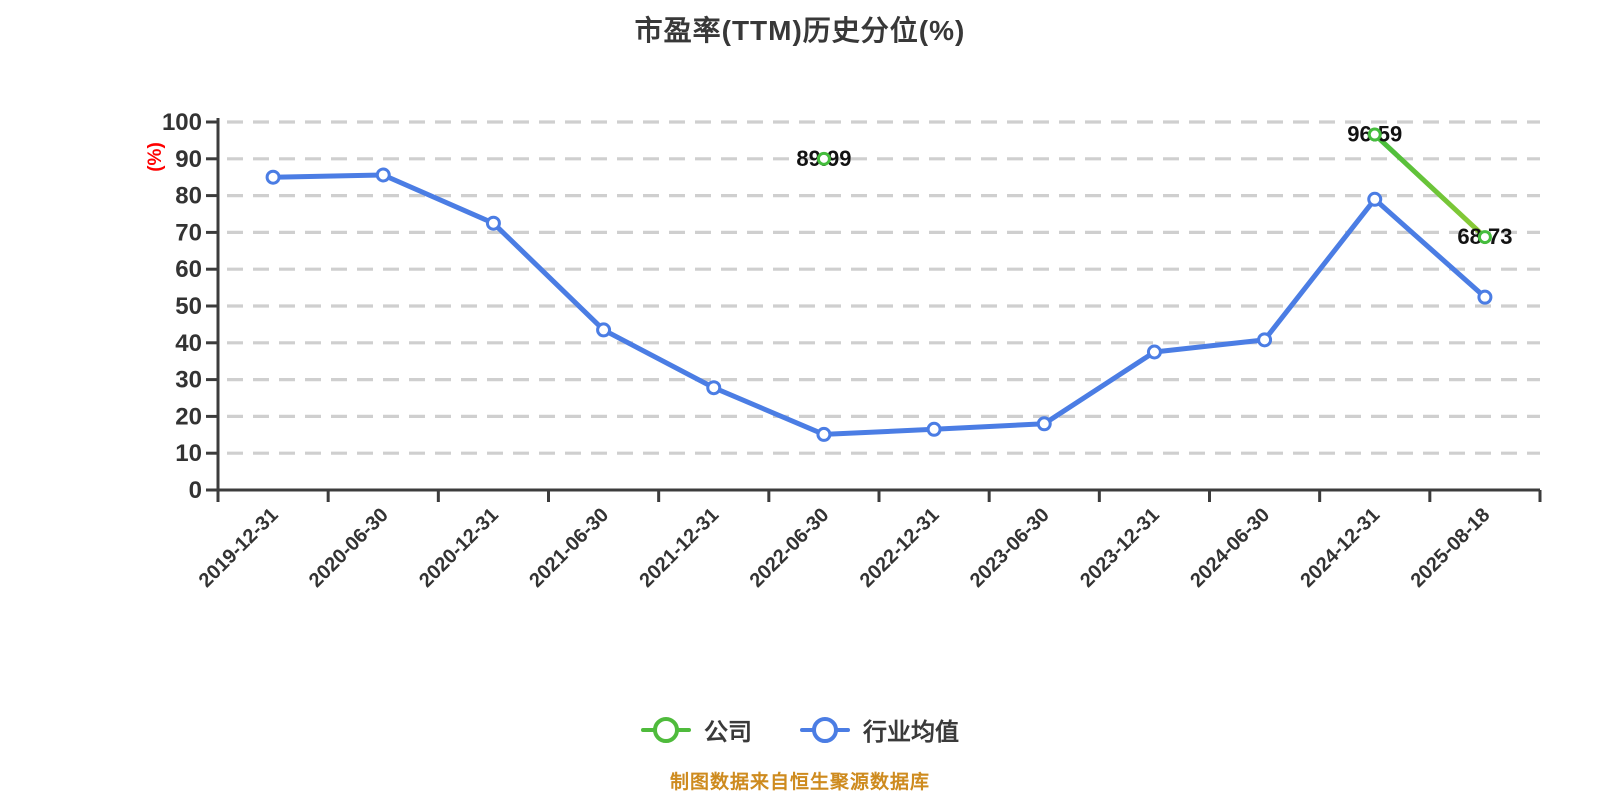 This screenshot has height=800, width=1600. What do you see at coordinates (696, 729) in the screenshot?
I see `legend-item-company: 公司` at bounding box center [696, 729].